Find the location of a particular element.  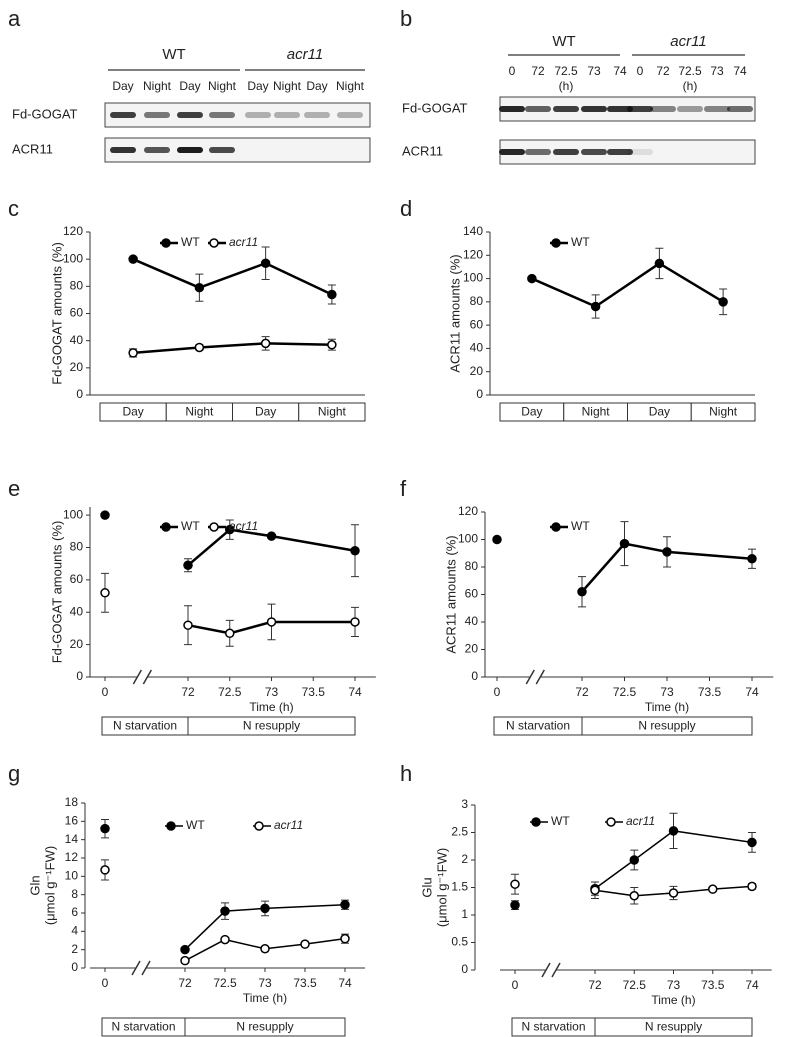

y-tick-label: 2 is located at coordinates (74, 949).